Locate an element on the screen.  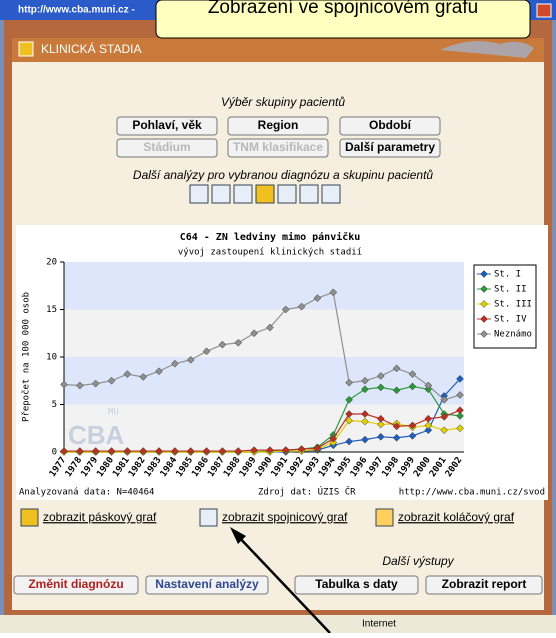
watermark: CBA is located at coordinates (96, 435).